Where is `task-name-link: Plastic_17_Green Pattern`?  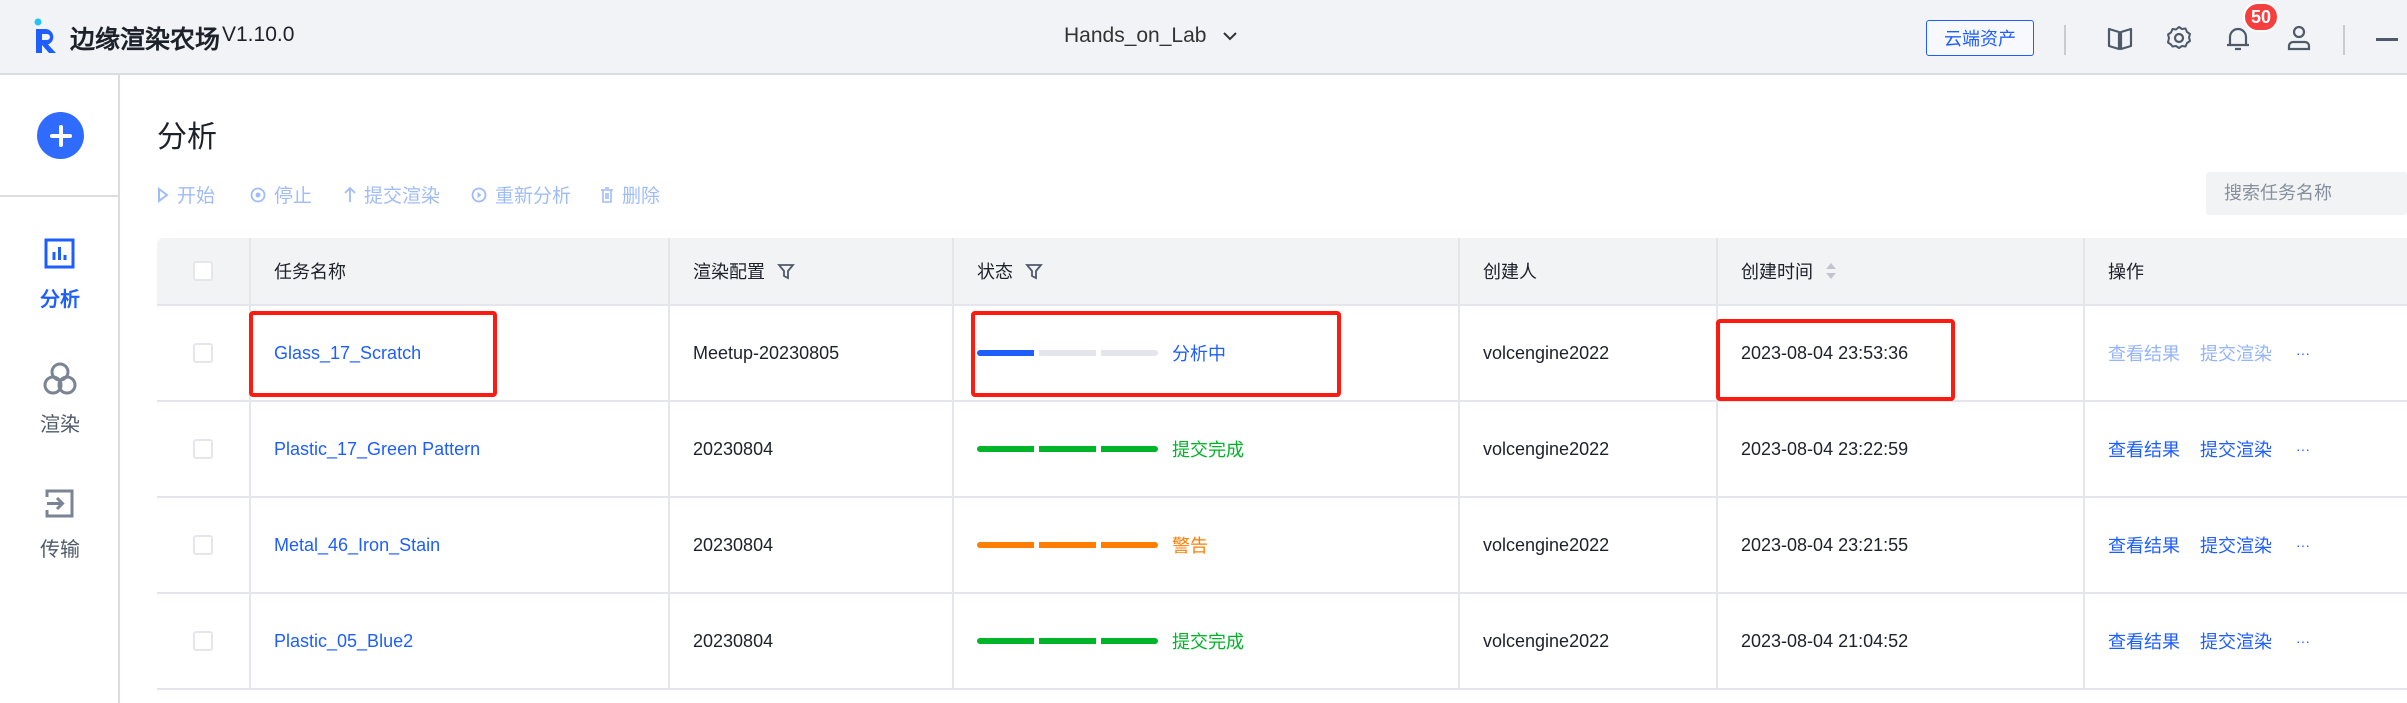 task-name-link: Plastic_17_Green Pattern is located at coordinates (377, 448).